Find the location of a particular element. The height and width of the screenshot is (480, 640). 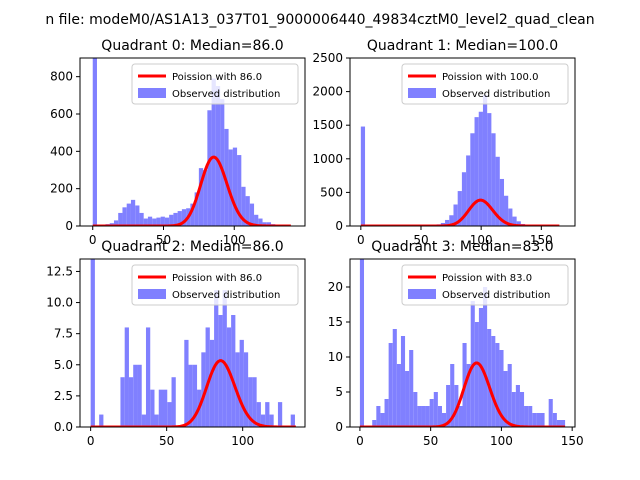

y-tick-label: 12.5 is located at coordinates (59, 271).